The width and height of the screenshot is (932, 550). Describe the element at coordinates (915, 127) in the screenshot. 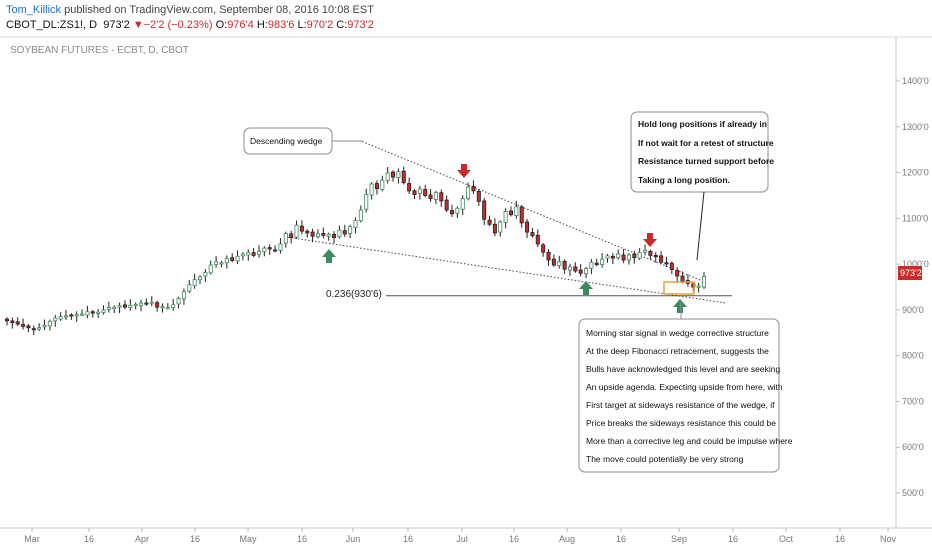

I see `y-tick-label: 1300'0` at that location.